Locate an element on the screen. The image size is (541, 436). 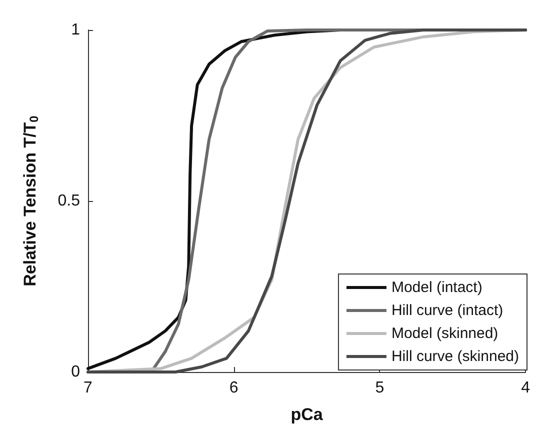
y-tick-label: 0 is located at coordinates (75, 372).